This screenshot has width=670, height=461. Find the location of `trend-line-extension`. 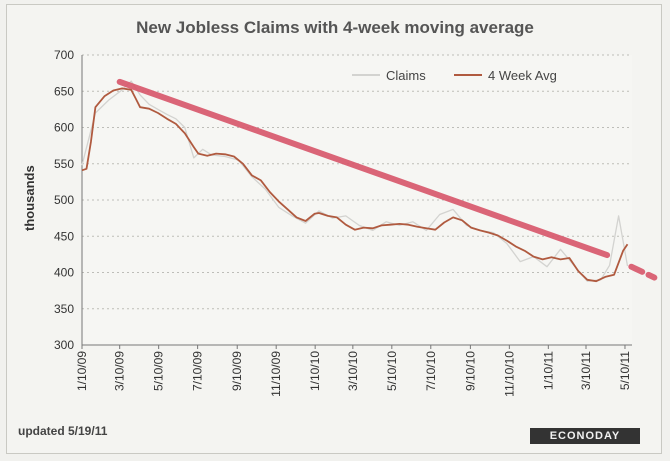

trend-line-extension is located at coordinates (643, 272).